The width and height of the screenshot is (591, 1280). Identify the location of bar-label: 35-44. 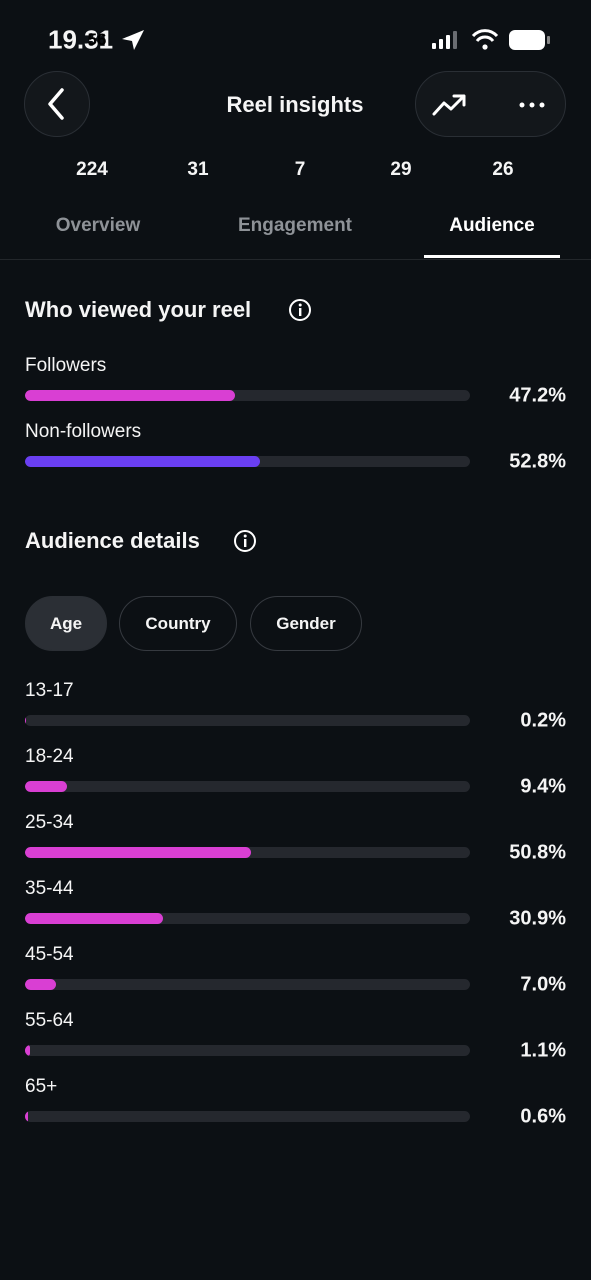
(49, 888).